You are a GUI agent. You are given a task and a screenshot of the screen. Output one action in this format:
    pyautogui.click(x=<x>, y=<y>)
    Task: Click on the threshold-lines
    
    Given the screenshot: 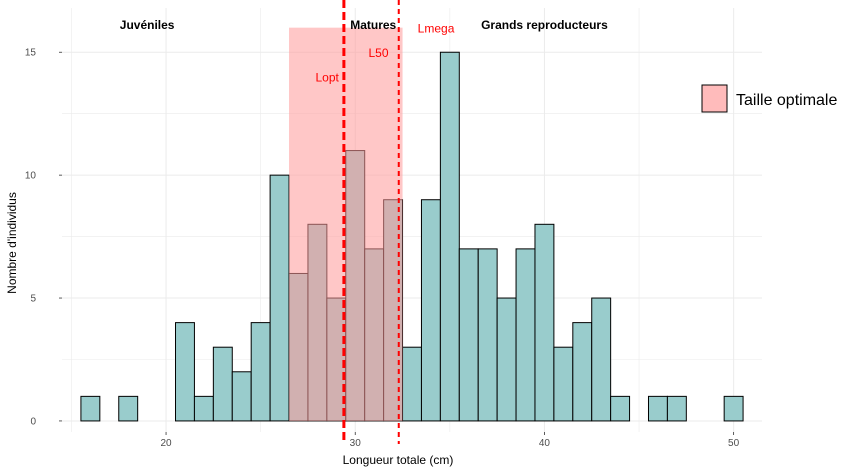 What is the action you would take?
    pyautogui.click(x=371, y=222)
    